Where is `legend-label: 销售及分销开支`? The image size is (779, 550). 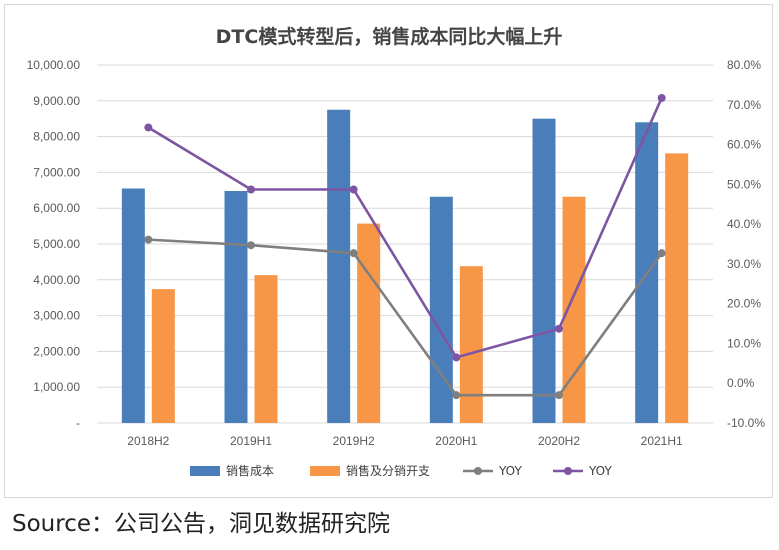
legend-label: 销售及分销开支 is located at coordinates (388, 470).